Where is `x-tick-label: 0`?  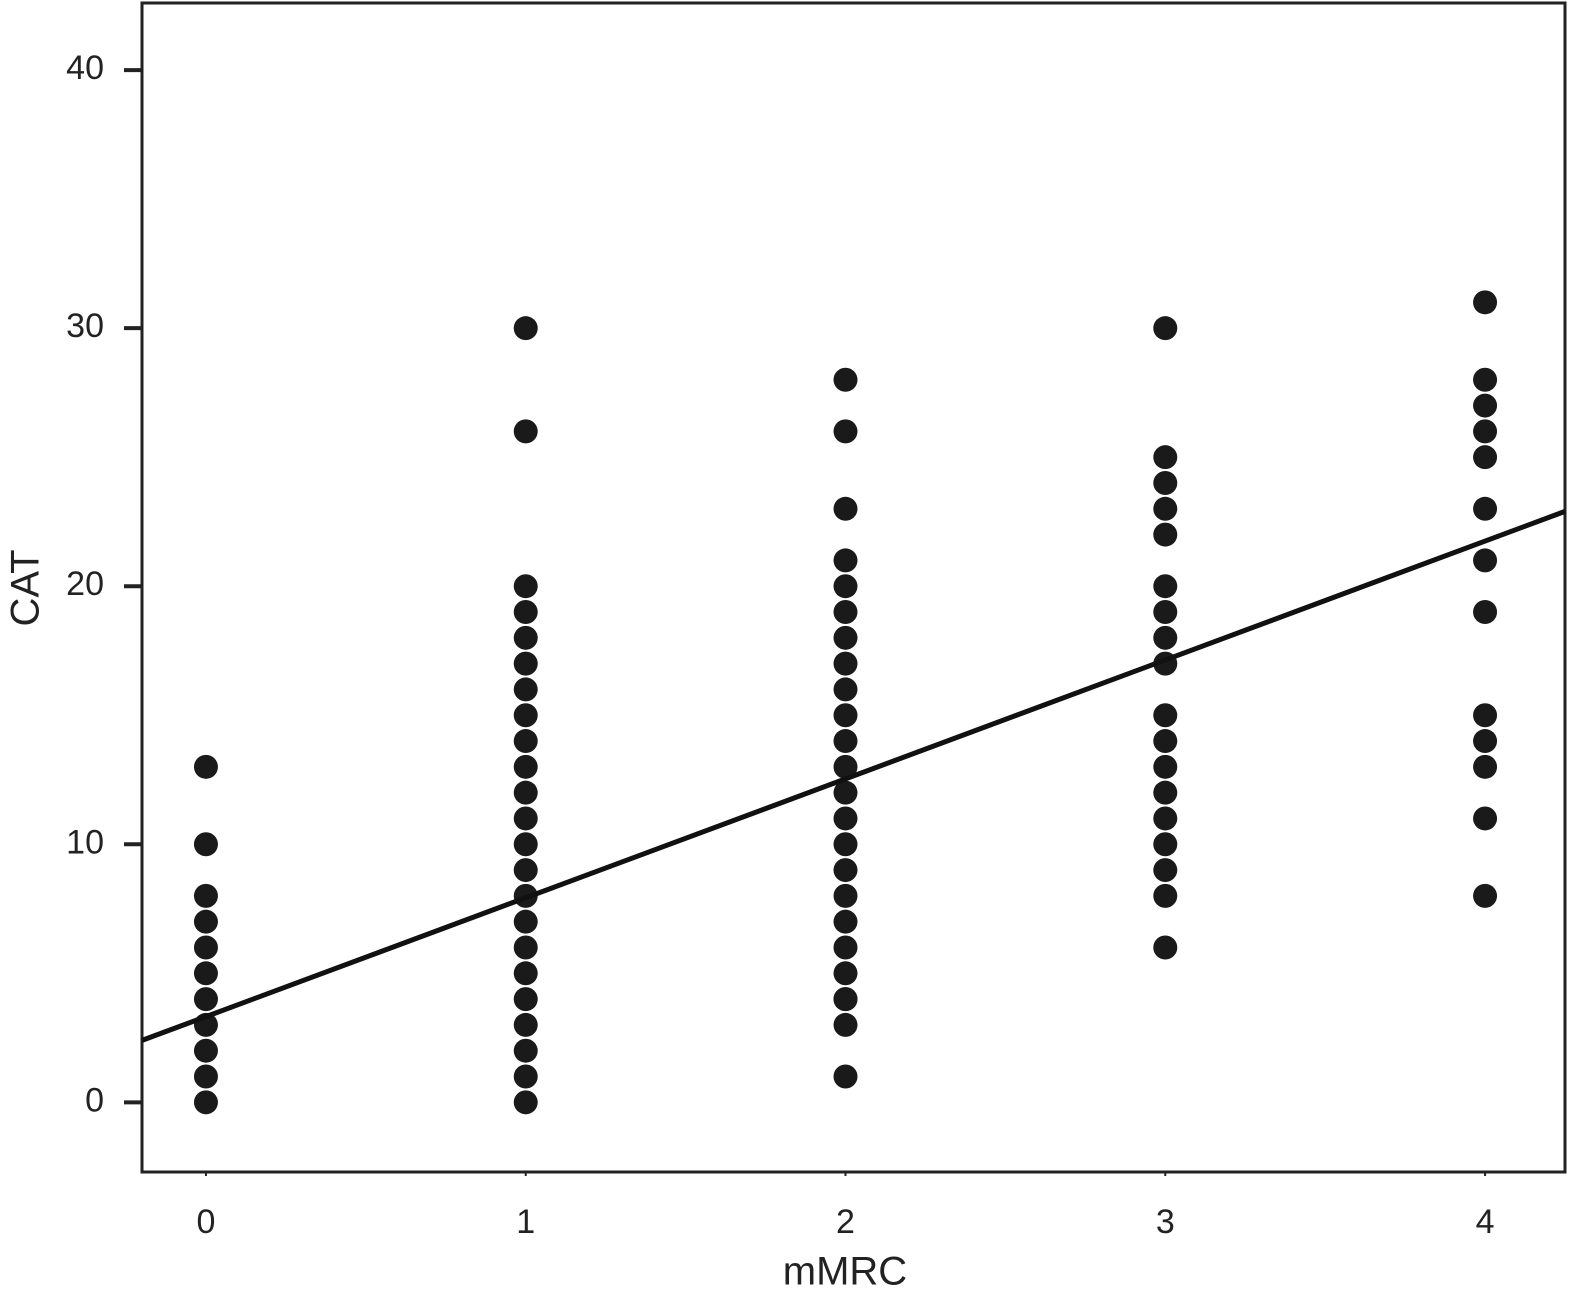
x-tick-label: 0 is located at coordinates (205, 1222).